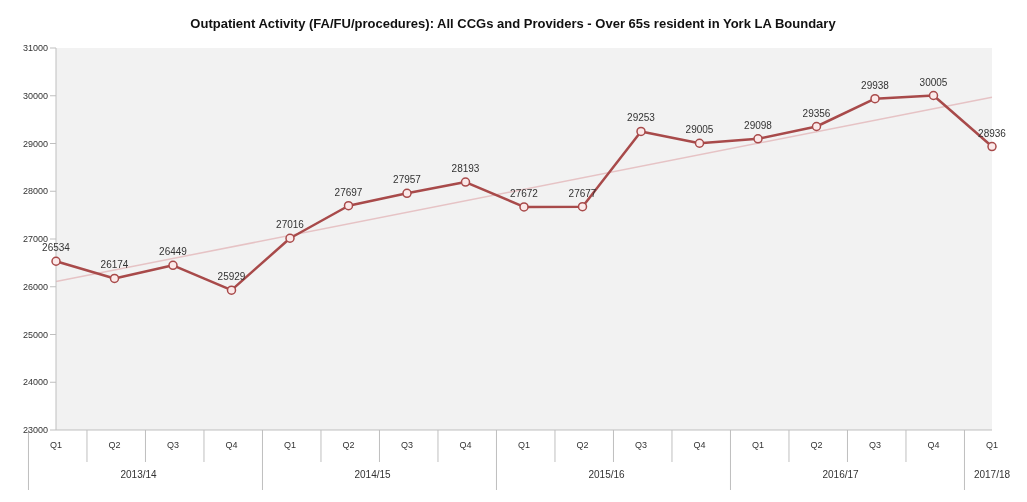  What do you see at coordinates (35, 95) in the screenshot?
I see `y-tick-label: 30000` at bounding box center [35, 95].